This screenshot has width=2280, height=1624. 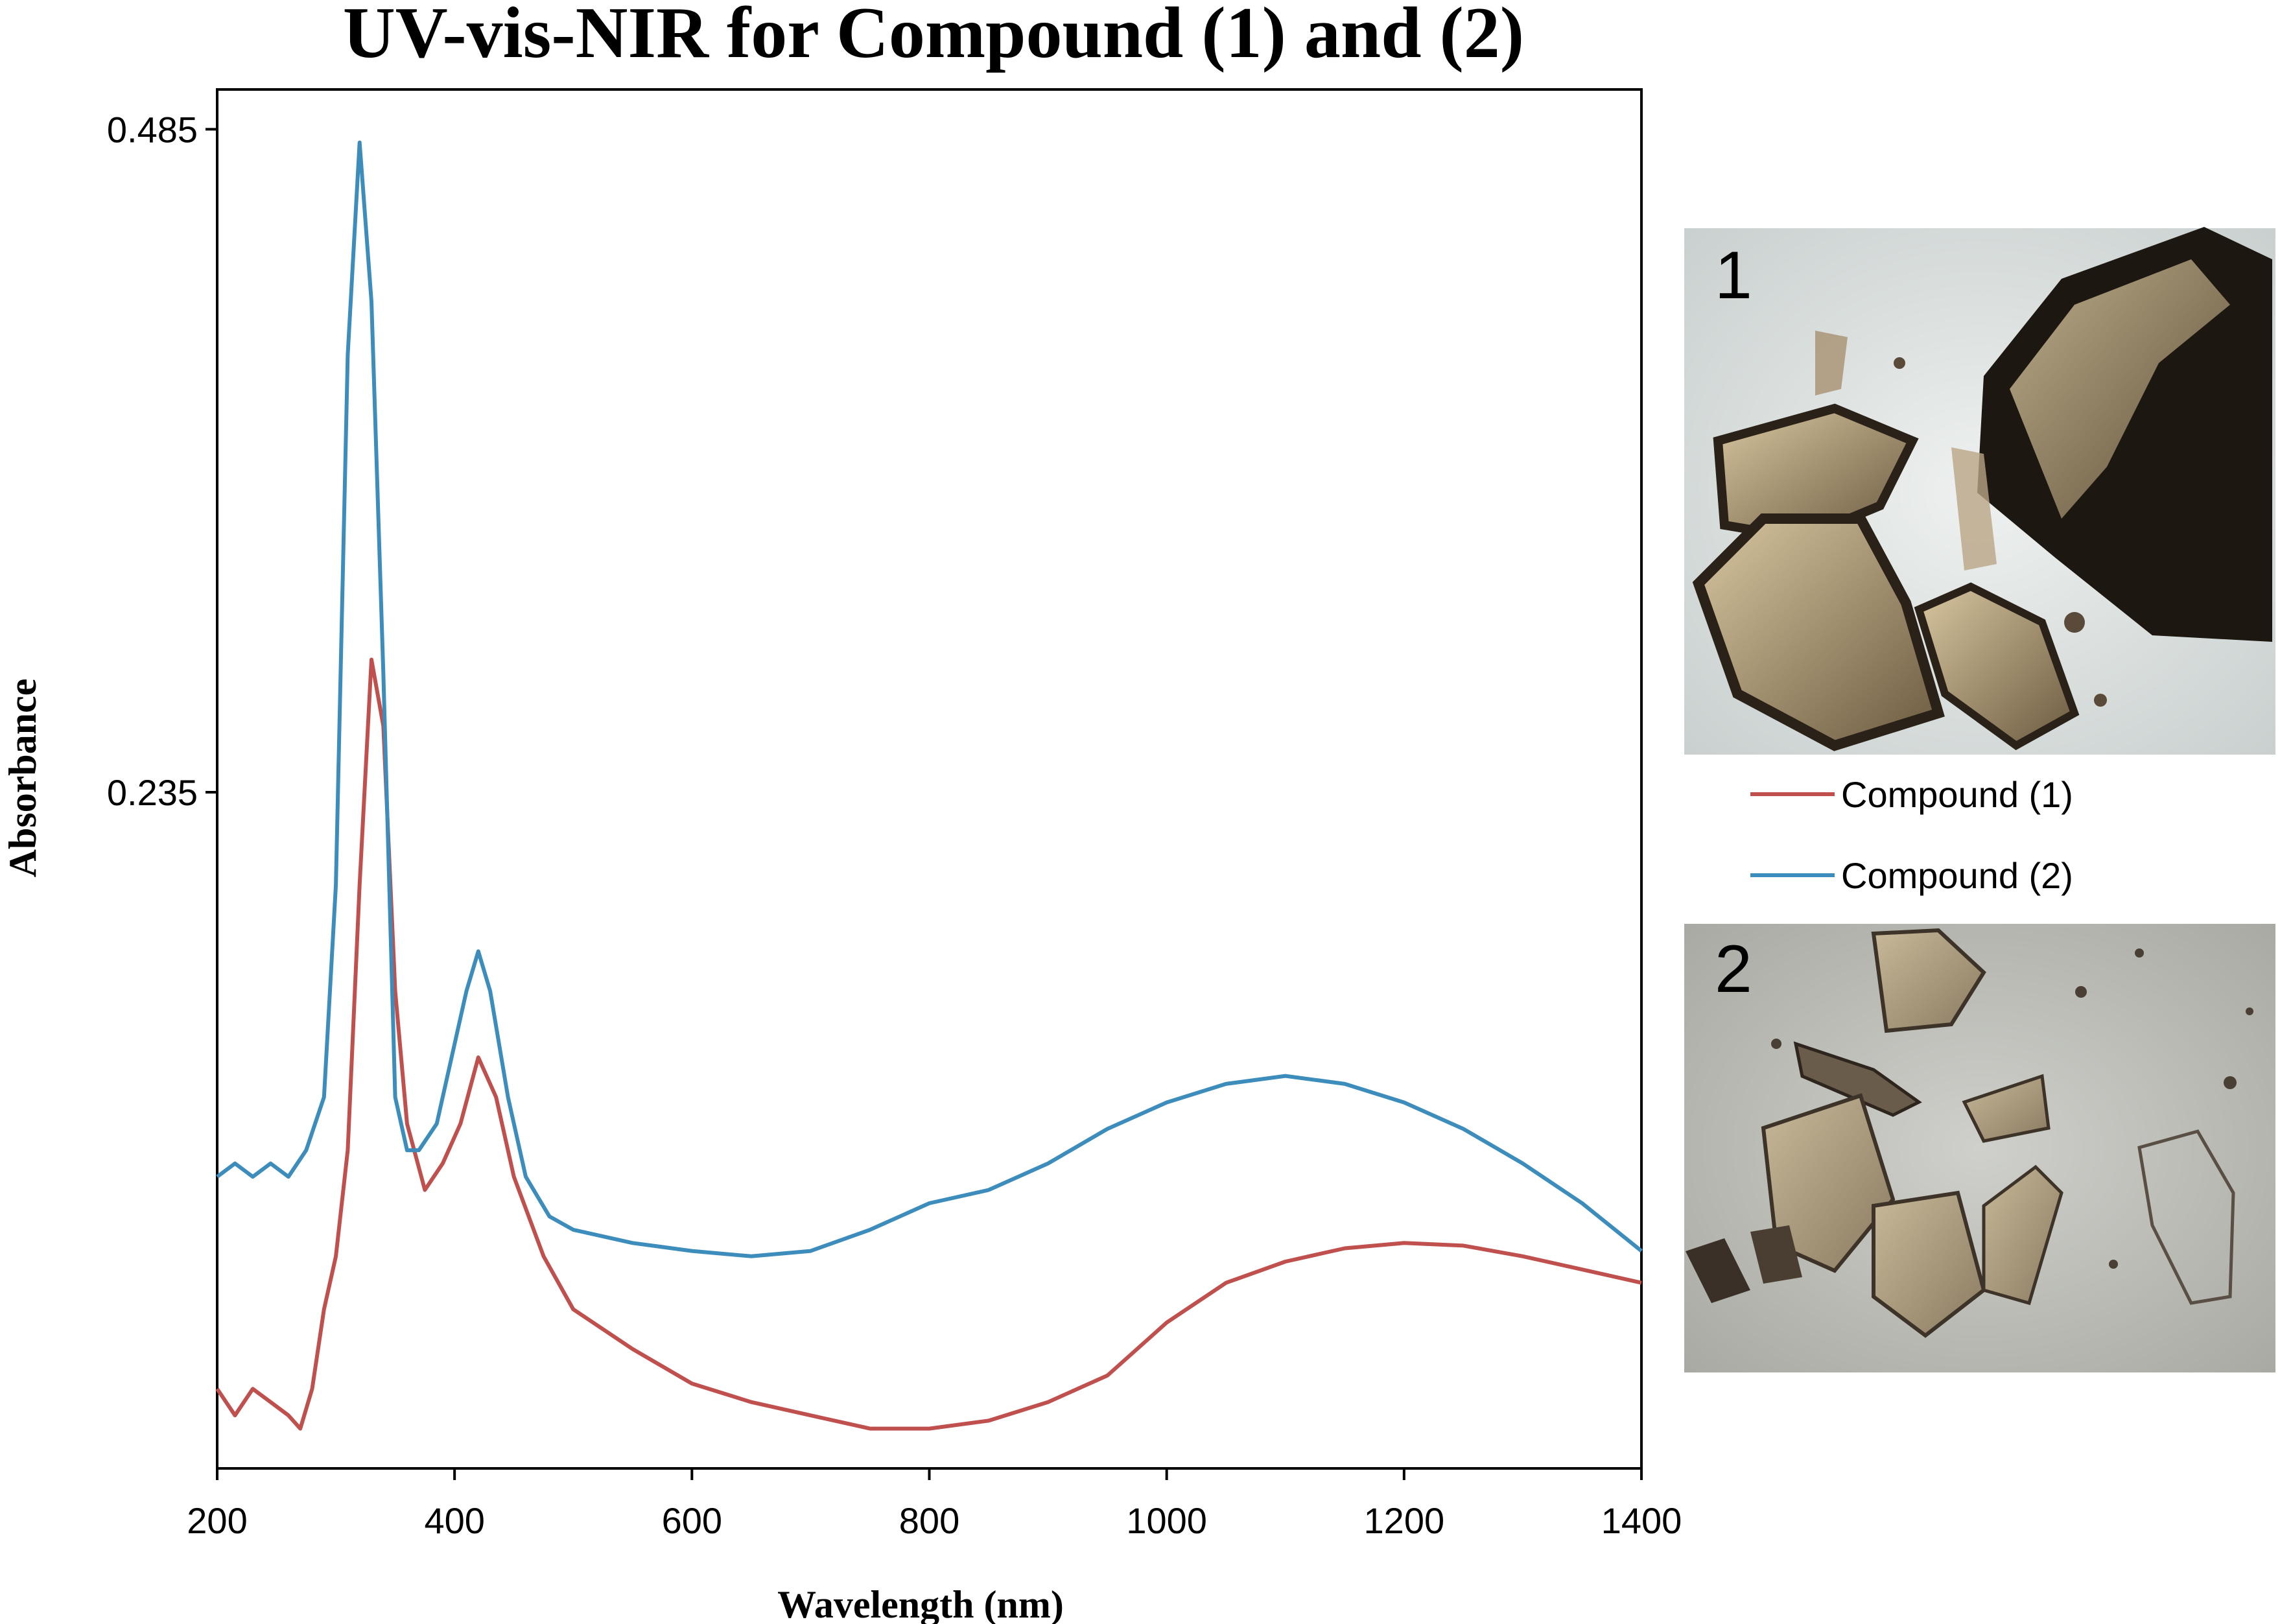 I want to click on x-tick-label: 600, so click(x=692, y=1521).